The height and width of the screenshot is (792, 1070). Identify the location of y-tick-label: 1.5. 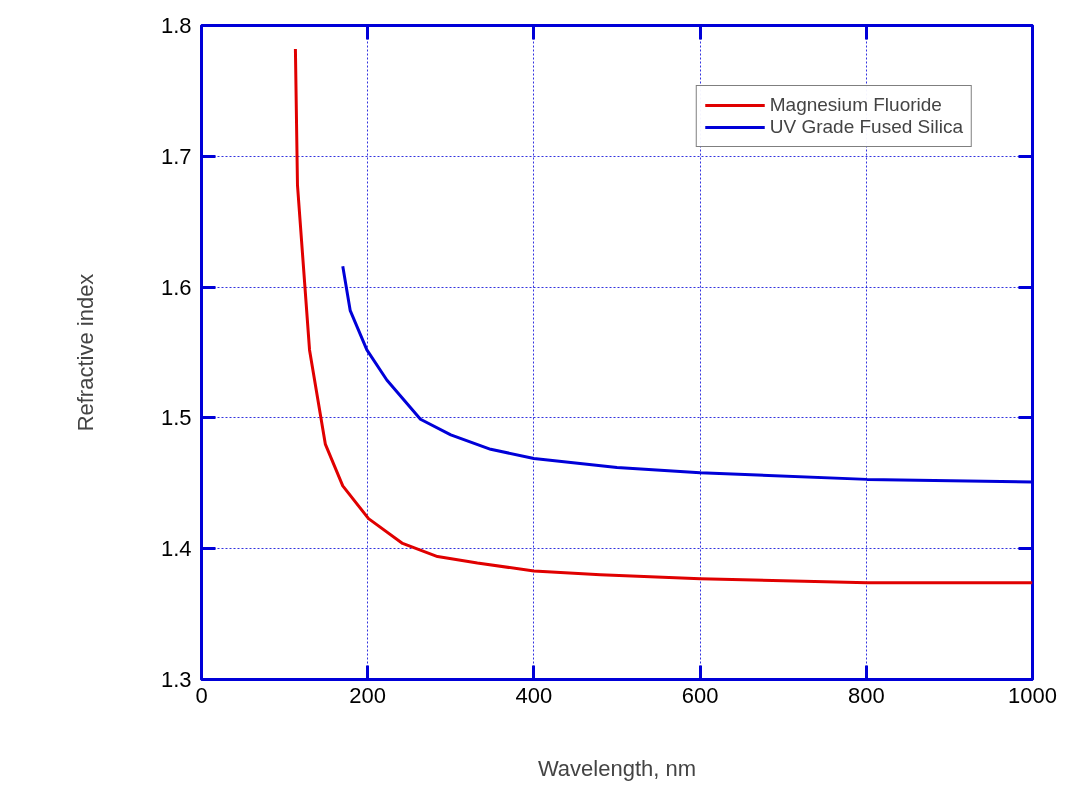
(176, 418).